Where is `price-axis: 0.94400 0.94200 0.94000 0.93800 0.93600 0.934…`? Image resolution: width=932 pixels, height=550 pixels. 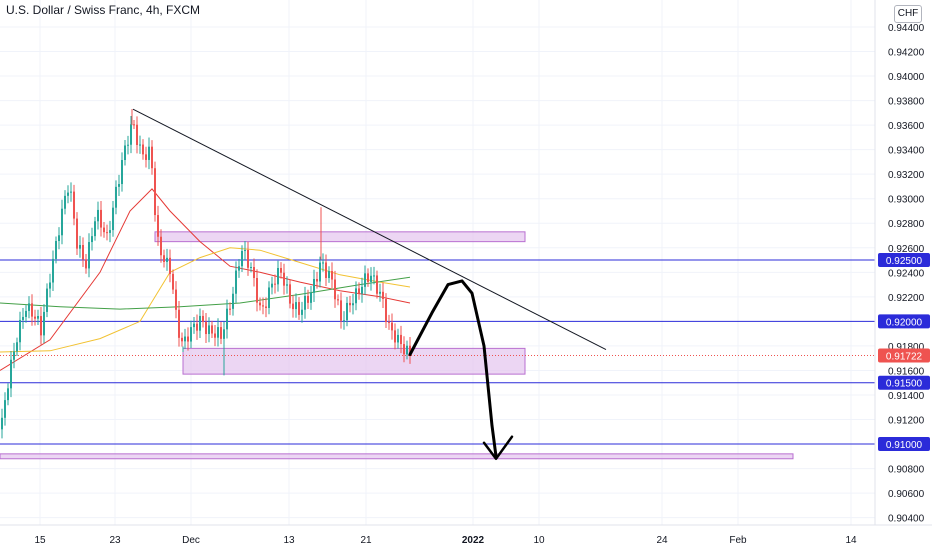 price-axis: 0.94400 0.94200 0.94000 0.93800 0.93600 0.934… is located at coordinates (903, 275).